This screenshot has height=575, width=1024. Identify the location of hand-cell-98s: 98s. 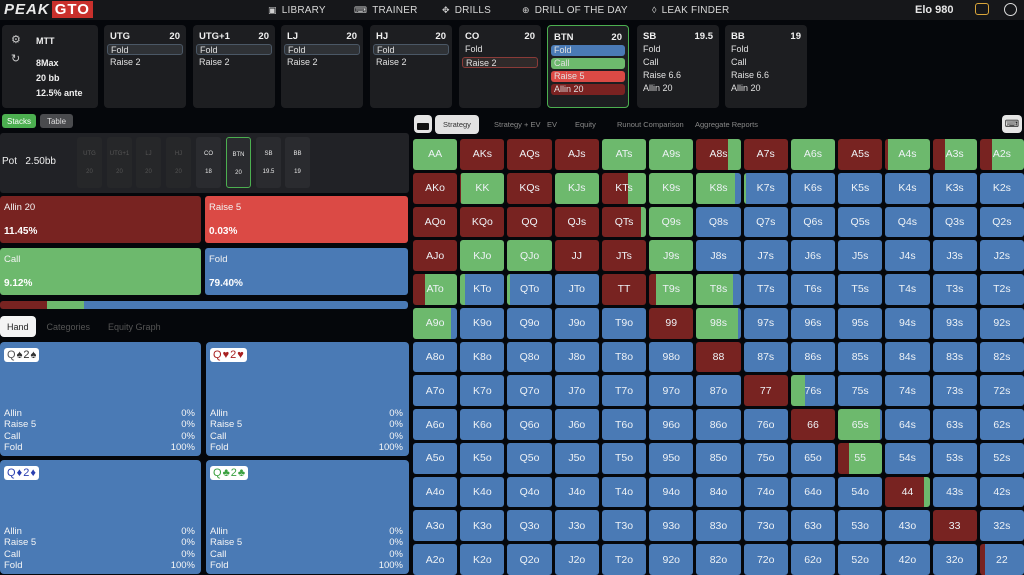
(718, 323).